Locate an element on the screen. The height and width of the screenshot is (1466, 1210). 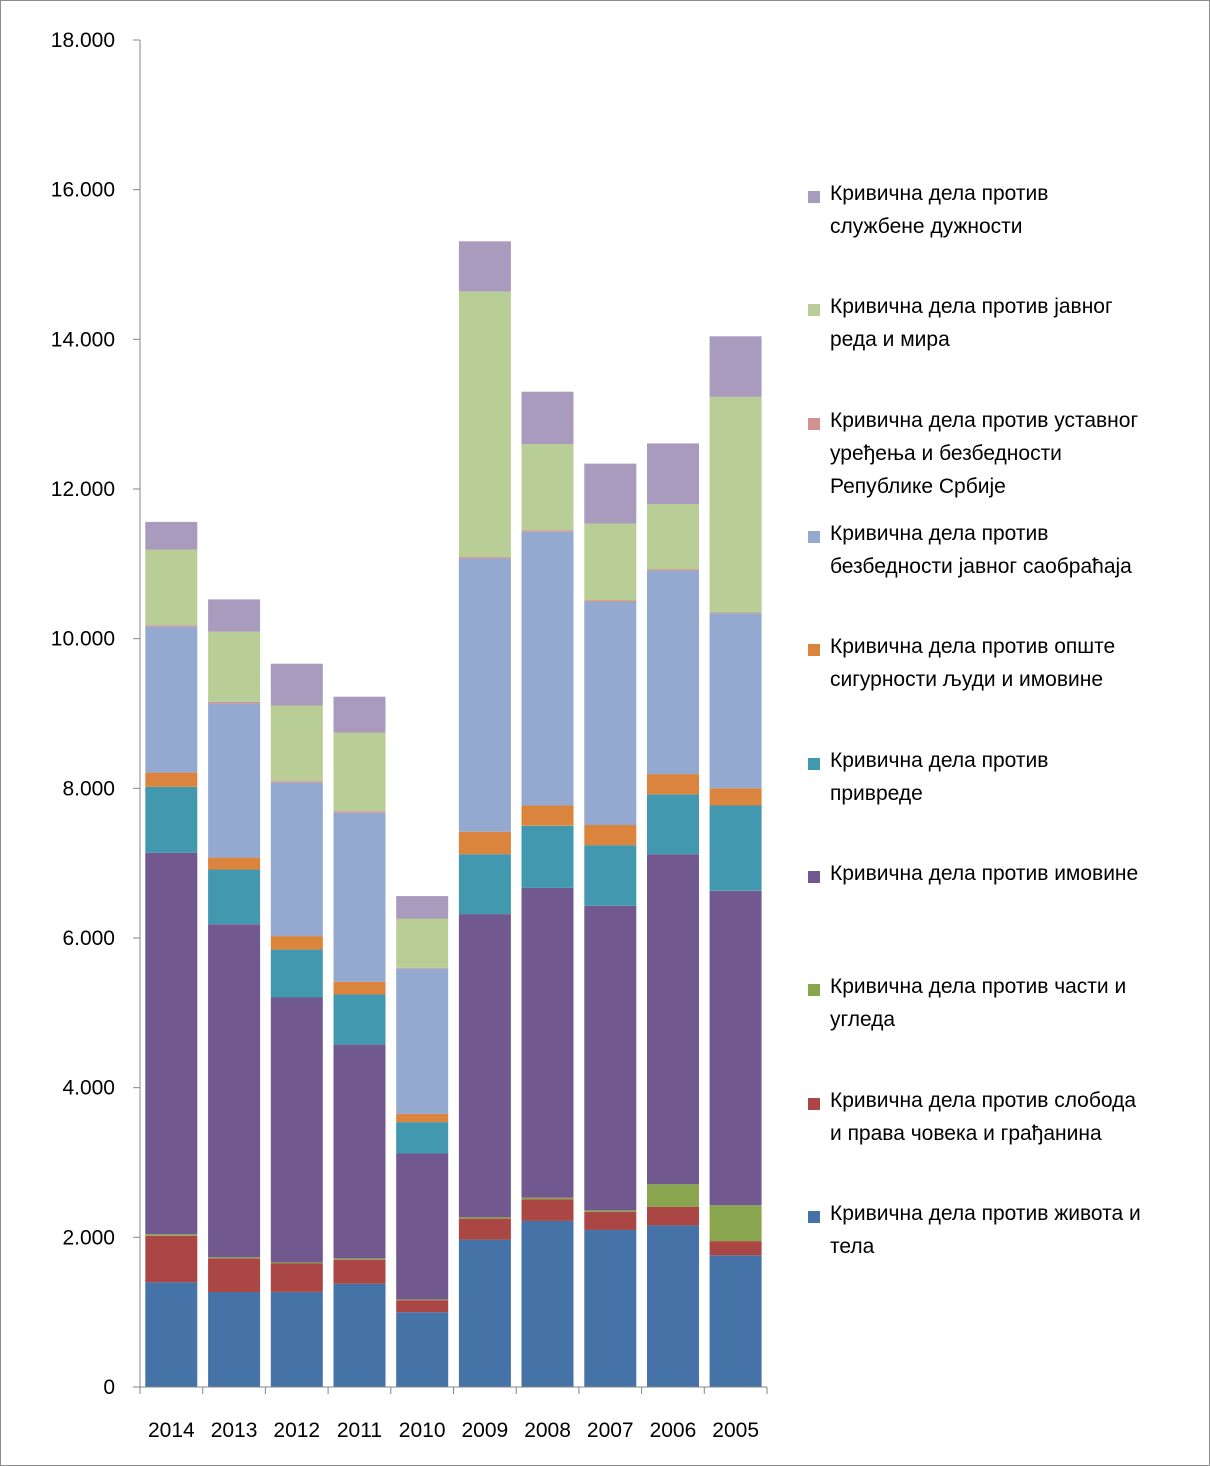
y-tick-label: 12.000 is located at coordinates (83, 489).